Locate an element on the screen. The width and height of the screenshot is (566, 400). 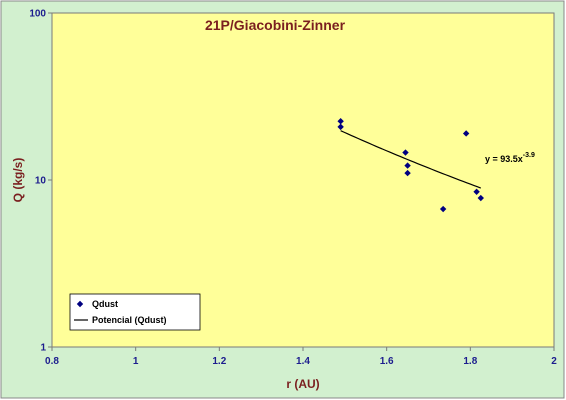
data-points is located at coordinates (410, 165).